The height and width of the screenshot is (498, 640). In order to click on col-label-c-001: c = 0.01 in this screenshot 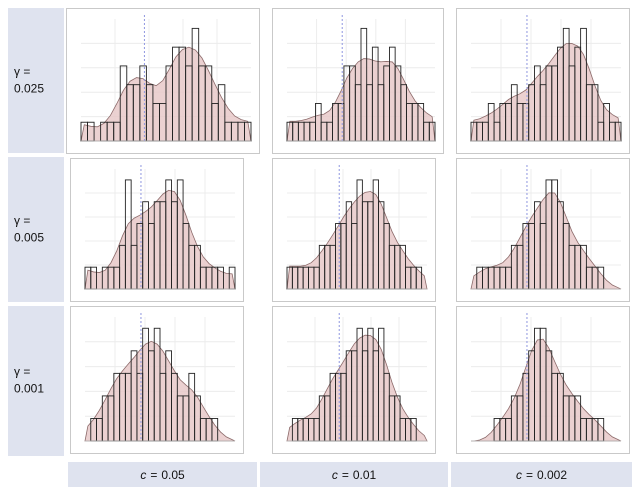, I will do `click(354, 474)`.